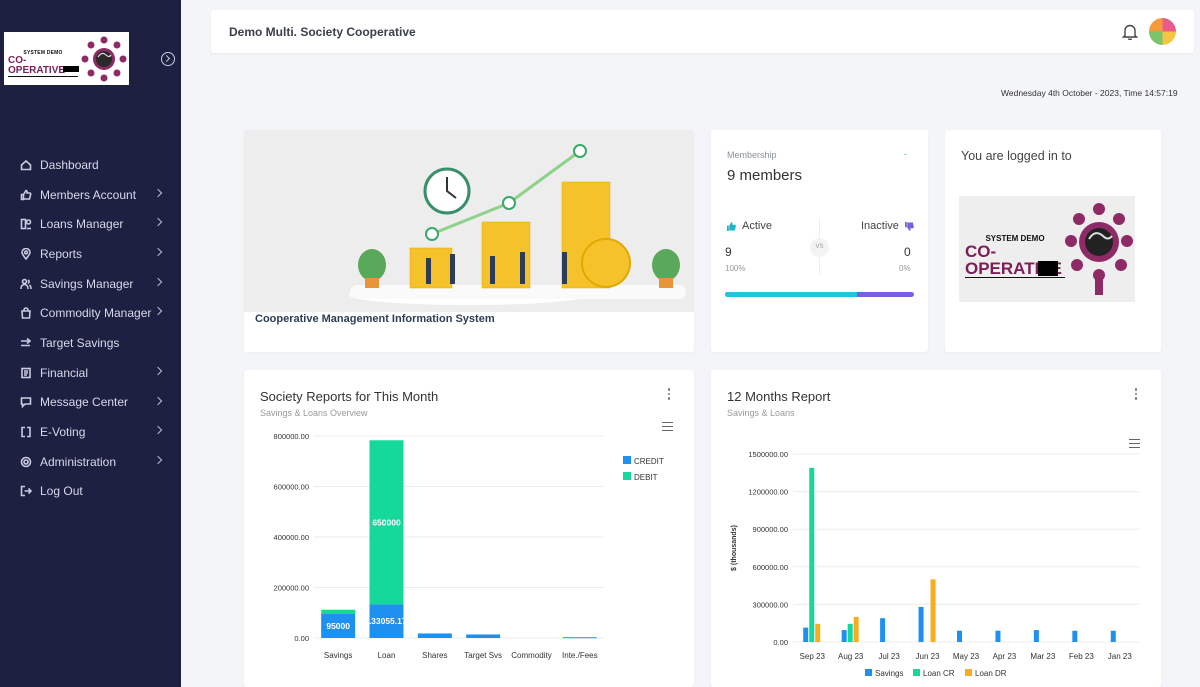  What do you see at coordinates (1120, 656) in the screenshot?
I see `x-tick-label: Jan 23` at bounding box center [1120, 656].